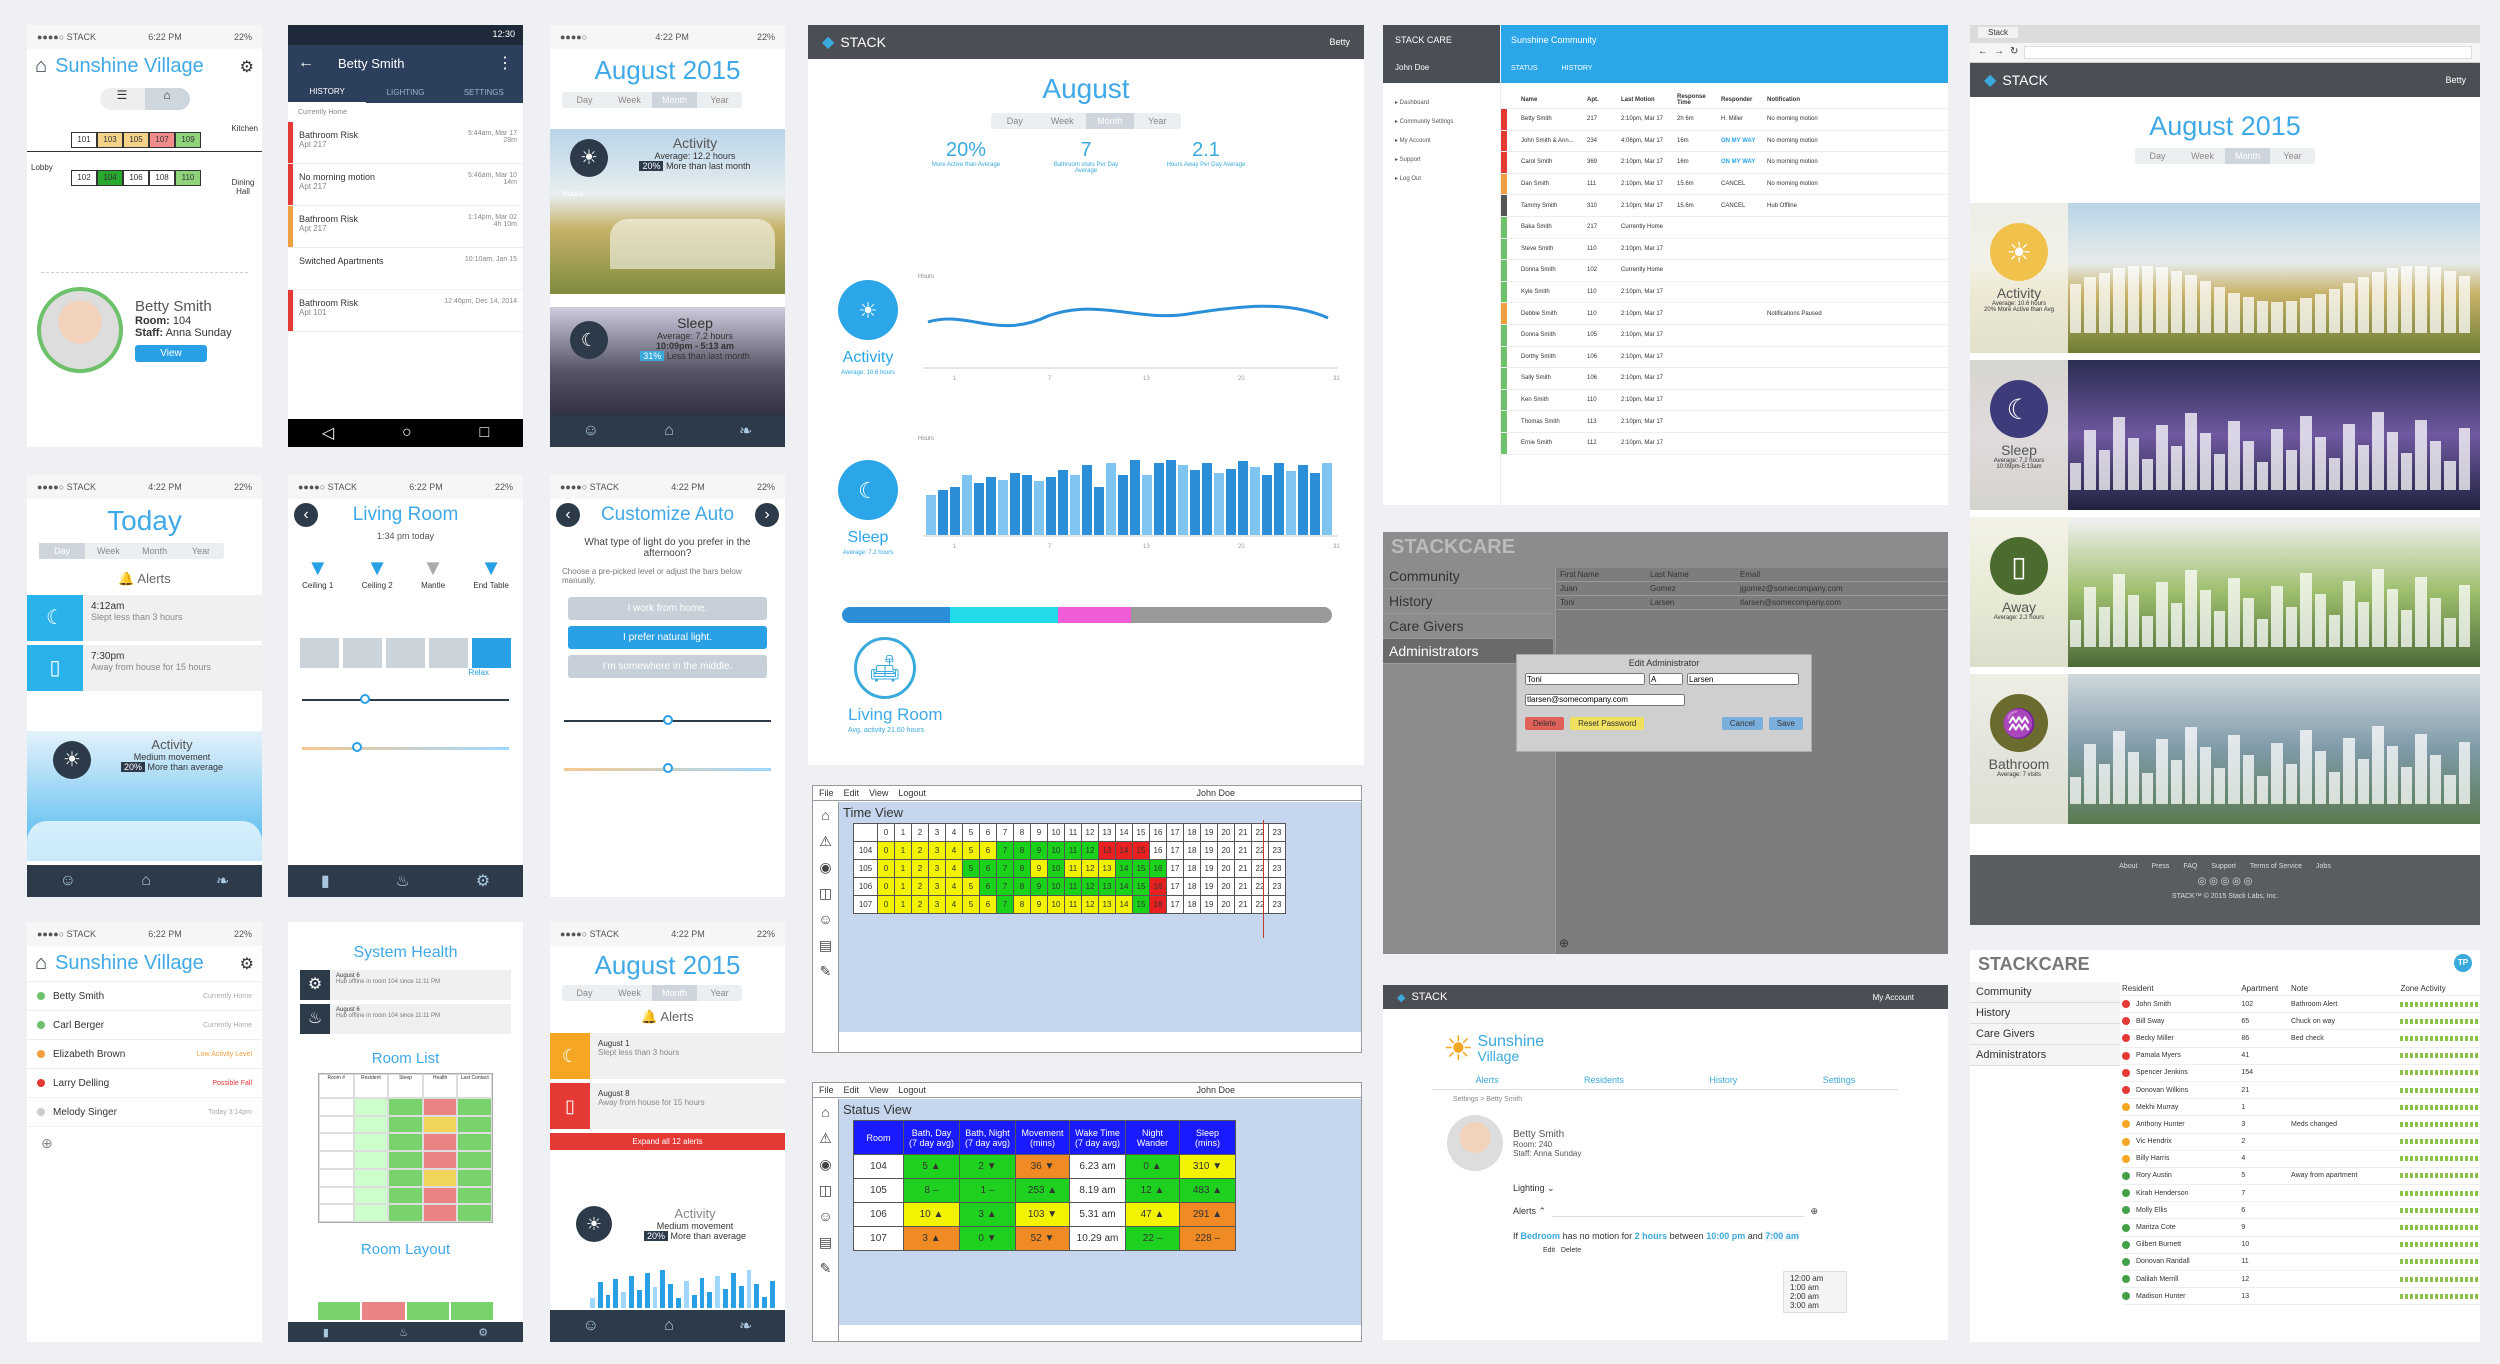  What do you see at coordinates (483, 92) in the screenshot?
I see `tab-settings: SETTINGS` at bounding box center [483, 92].